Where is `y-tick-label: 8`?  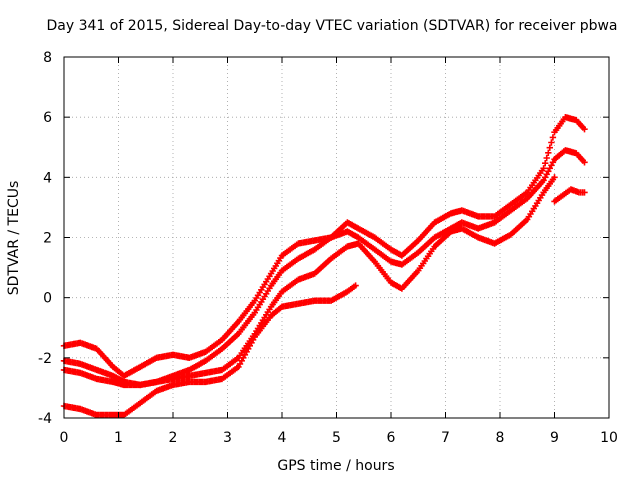
y-tick-label: 8 is located at coordinates (47, 58).